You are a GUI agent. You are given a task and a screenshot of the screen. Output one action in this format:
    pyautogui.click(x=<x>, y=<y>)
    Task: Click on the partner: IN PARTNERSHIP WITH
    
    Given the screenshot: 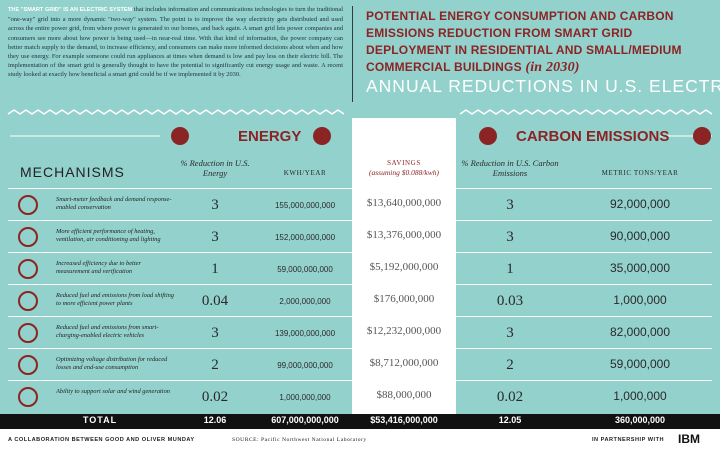 What is the action you would take?
    pyautogui.click(x=628, y=440)
    